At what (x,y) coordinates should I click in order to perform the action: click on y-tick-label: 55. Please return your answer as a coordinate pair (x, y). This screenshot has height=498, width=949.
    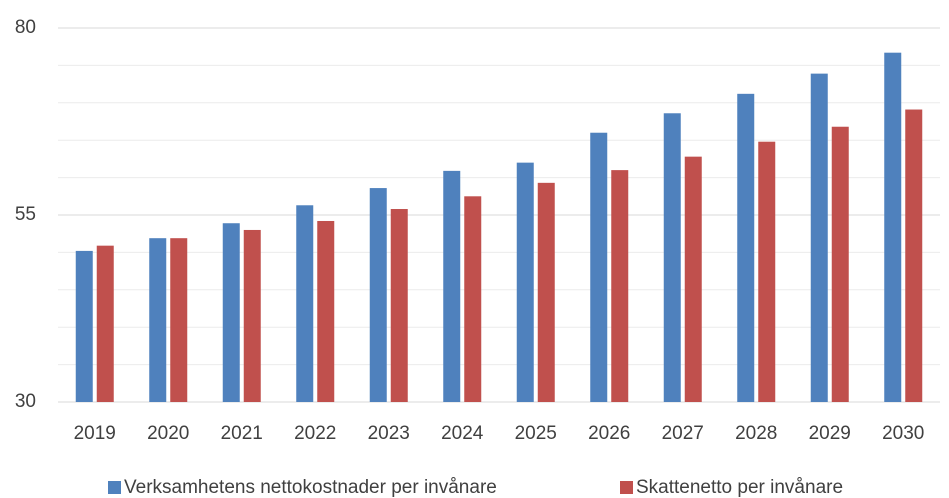
    Looking at the image, I should click on (25, 214).